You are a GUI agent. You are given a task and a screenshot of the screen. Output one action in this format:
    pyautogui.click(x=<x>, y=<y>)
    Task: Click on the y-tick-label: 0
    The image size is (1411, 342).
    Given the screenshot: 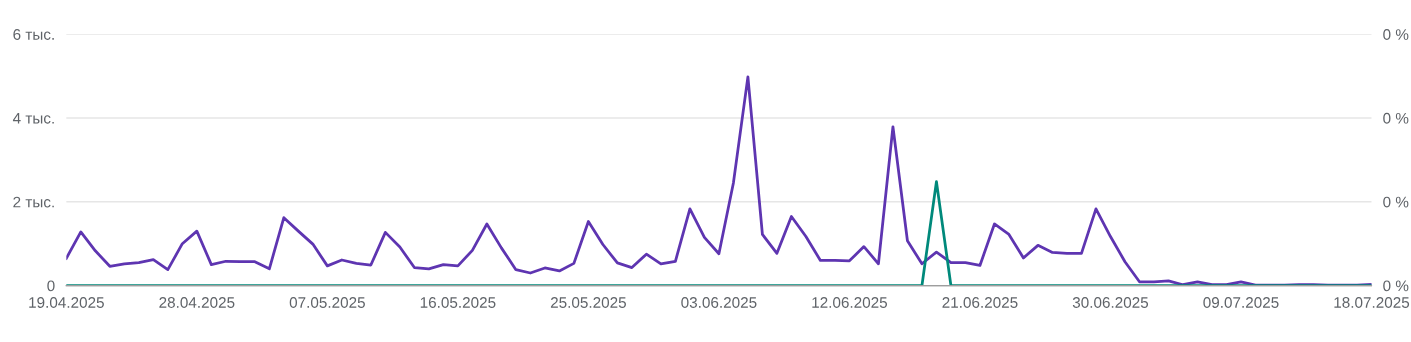 What is the action you would take?
    pyautogui.click(x=51, y=286)
    